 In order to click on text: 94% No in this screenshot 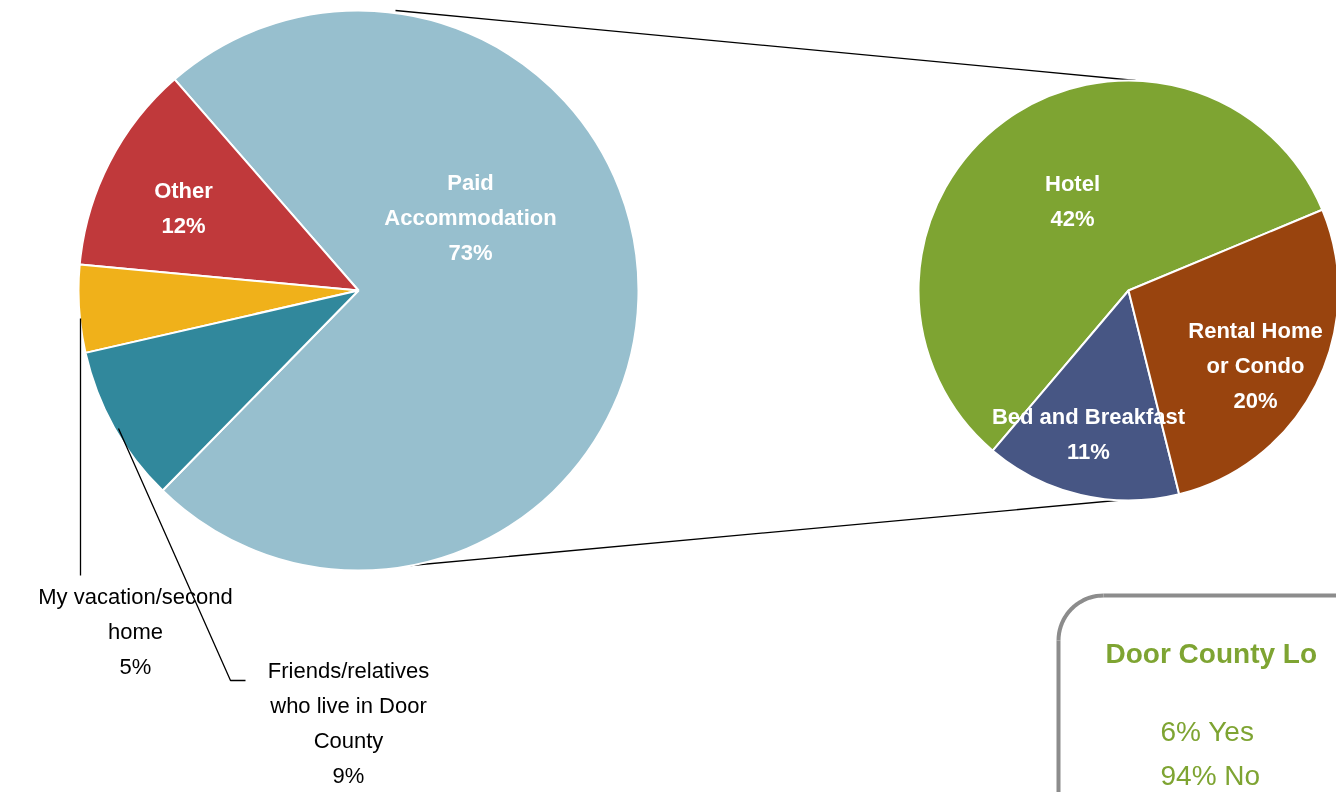, I will do `click(1210, 775)`.